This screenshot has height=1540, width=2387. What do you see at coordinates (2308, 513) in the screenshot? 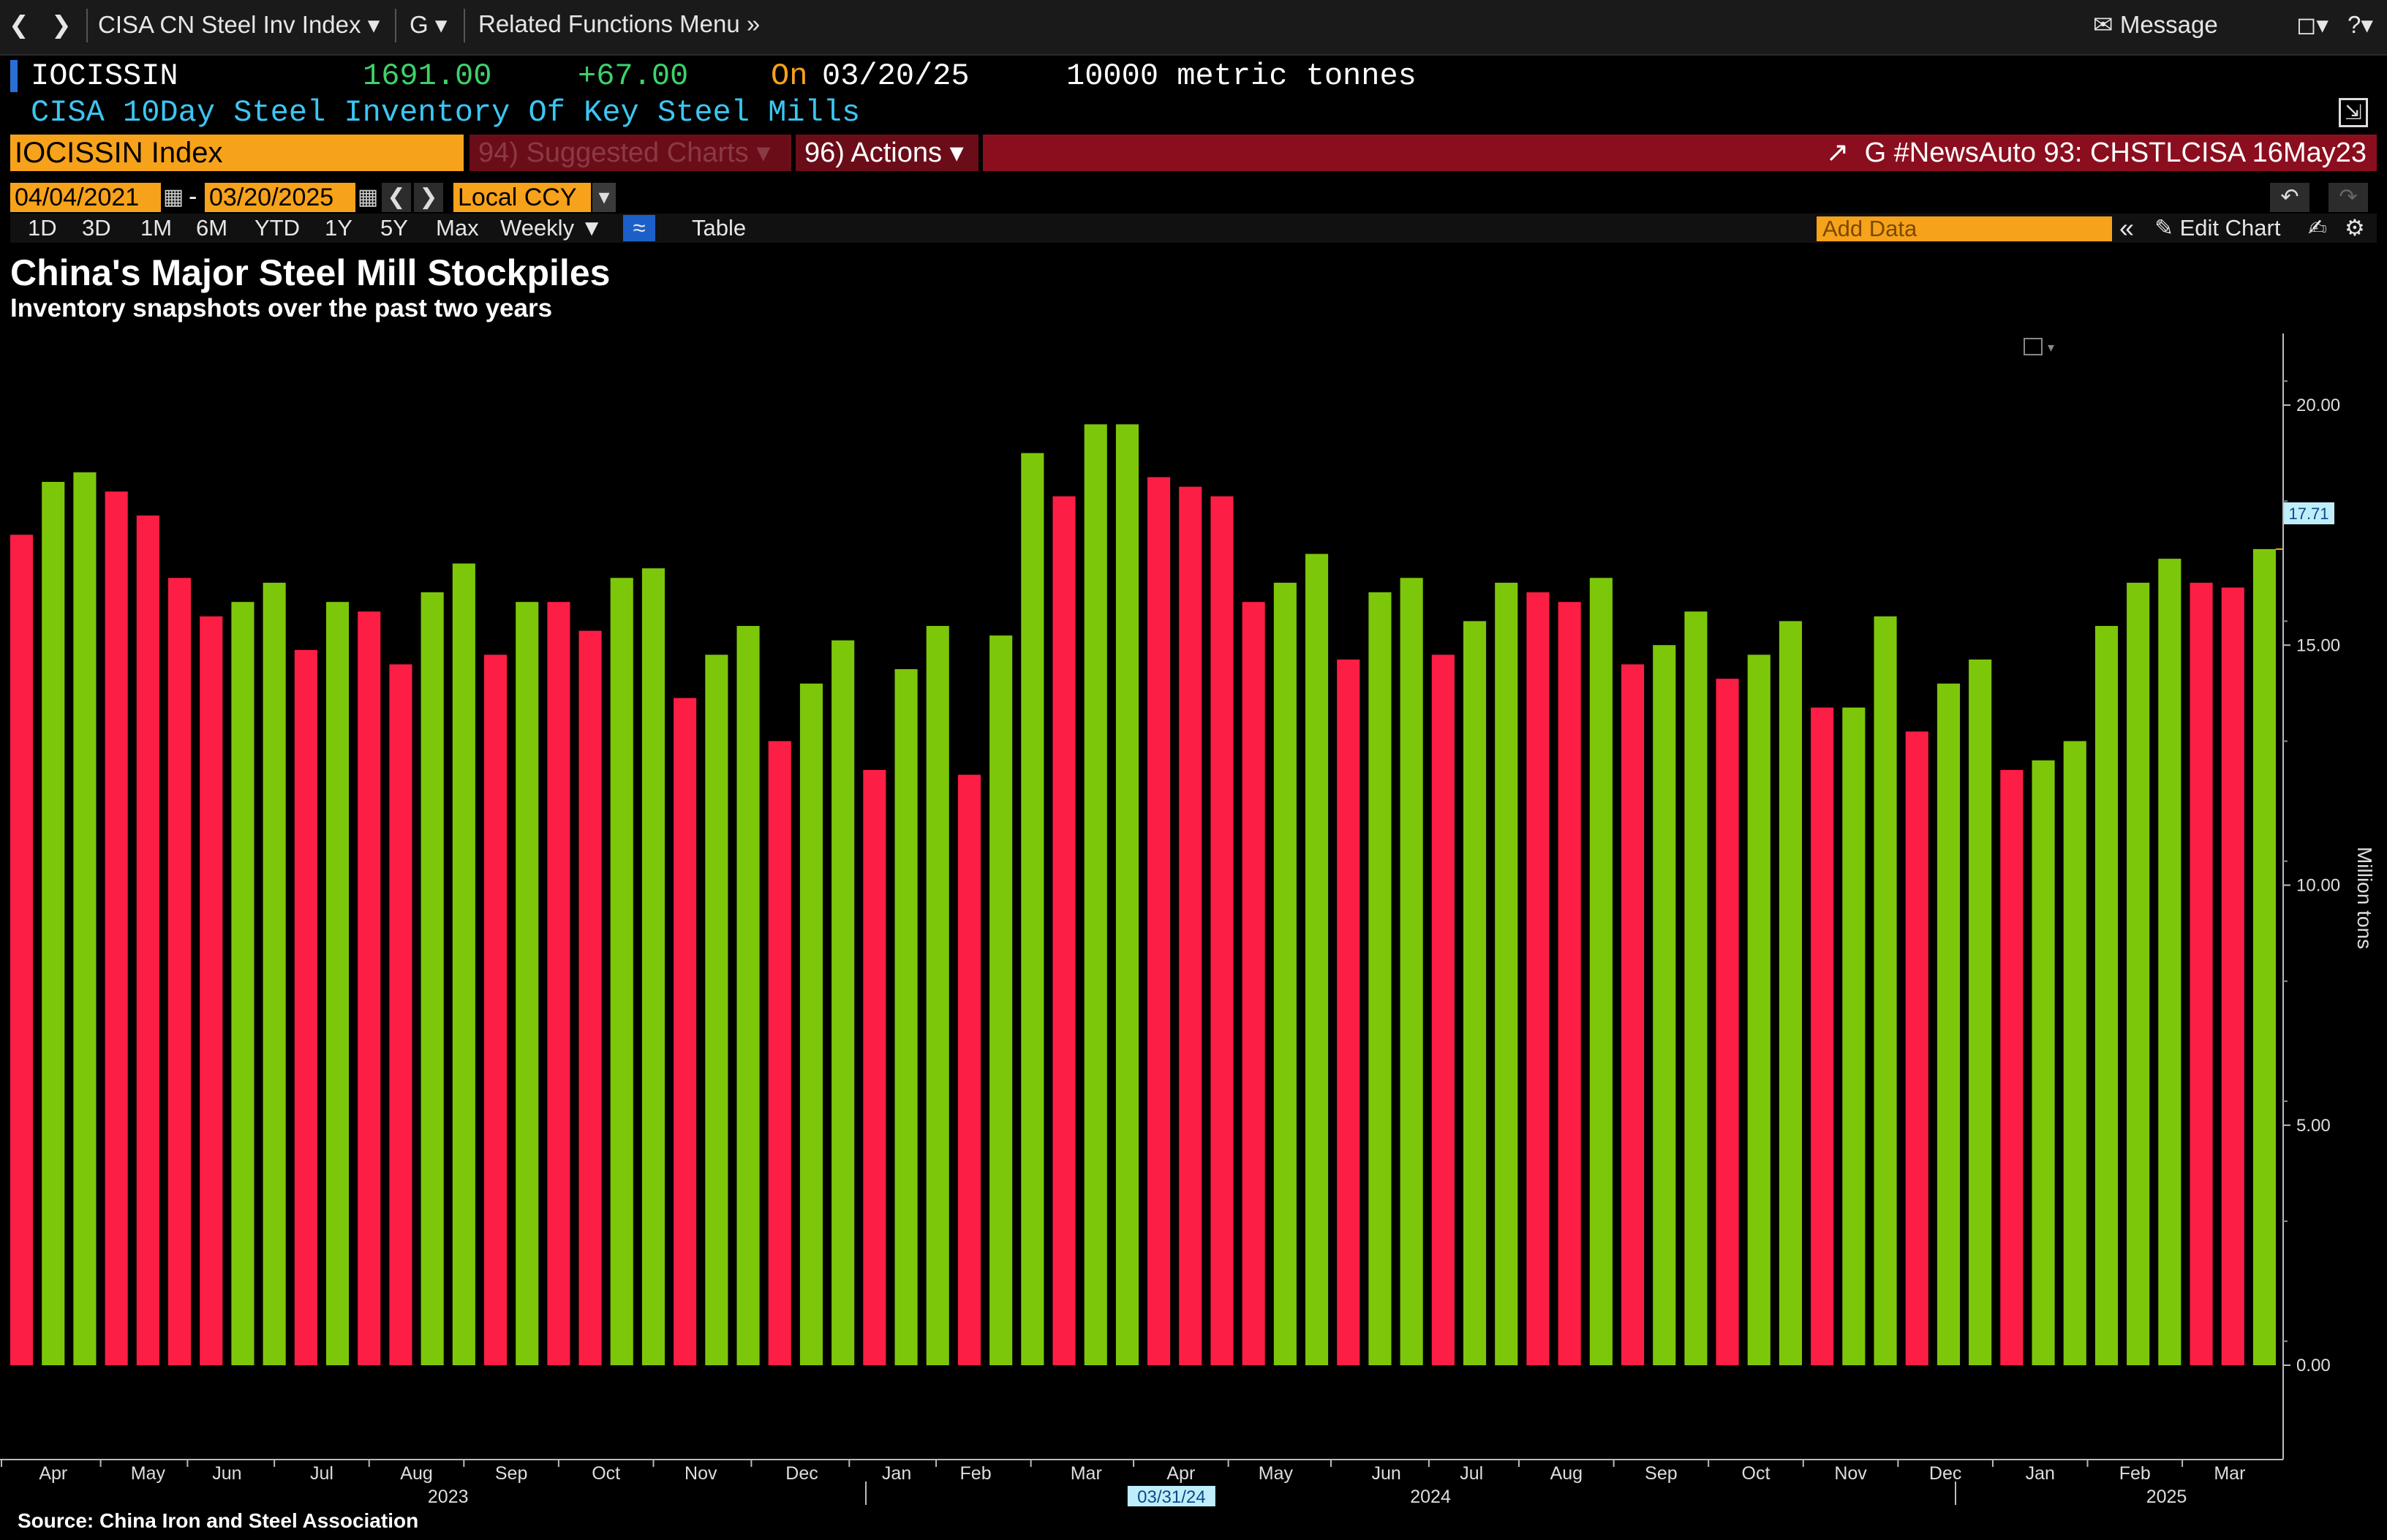
I see `last-value-badge` at bounding box center [2308, 513].